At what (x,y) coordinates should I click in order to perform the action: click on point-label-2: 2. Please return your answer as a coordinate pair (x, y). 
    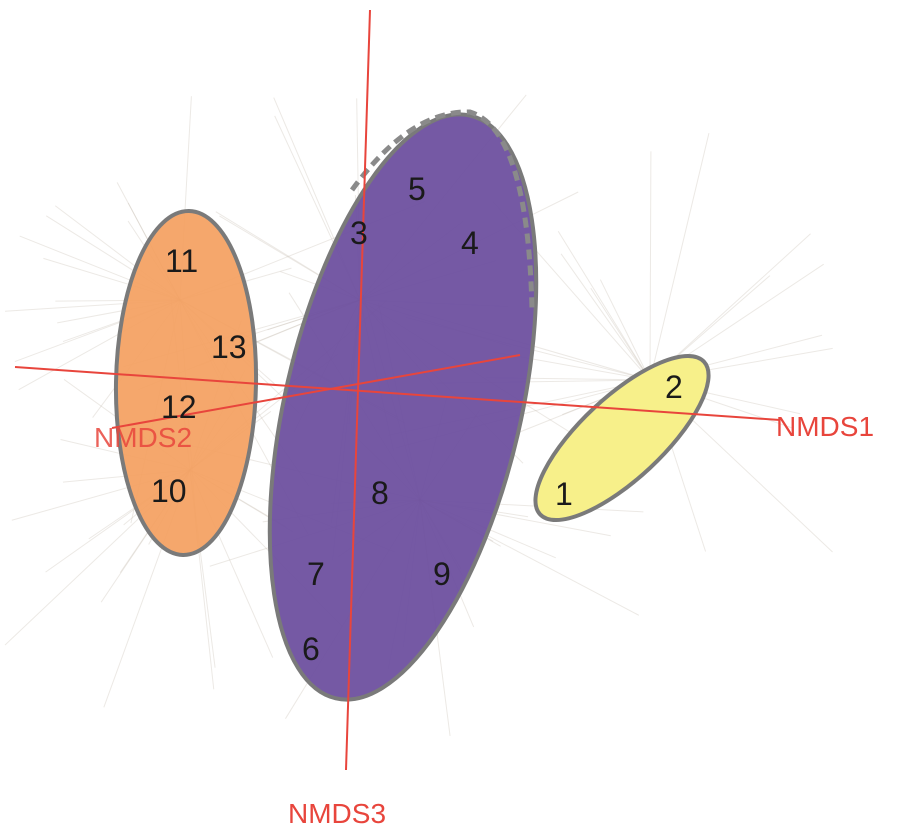
    Looking at the image, I should click on (674, 387).